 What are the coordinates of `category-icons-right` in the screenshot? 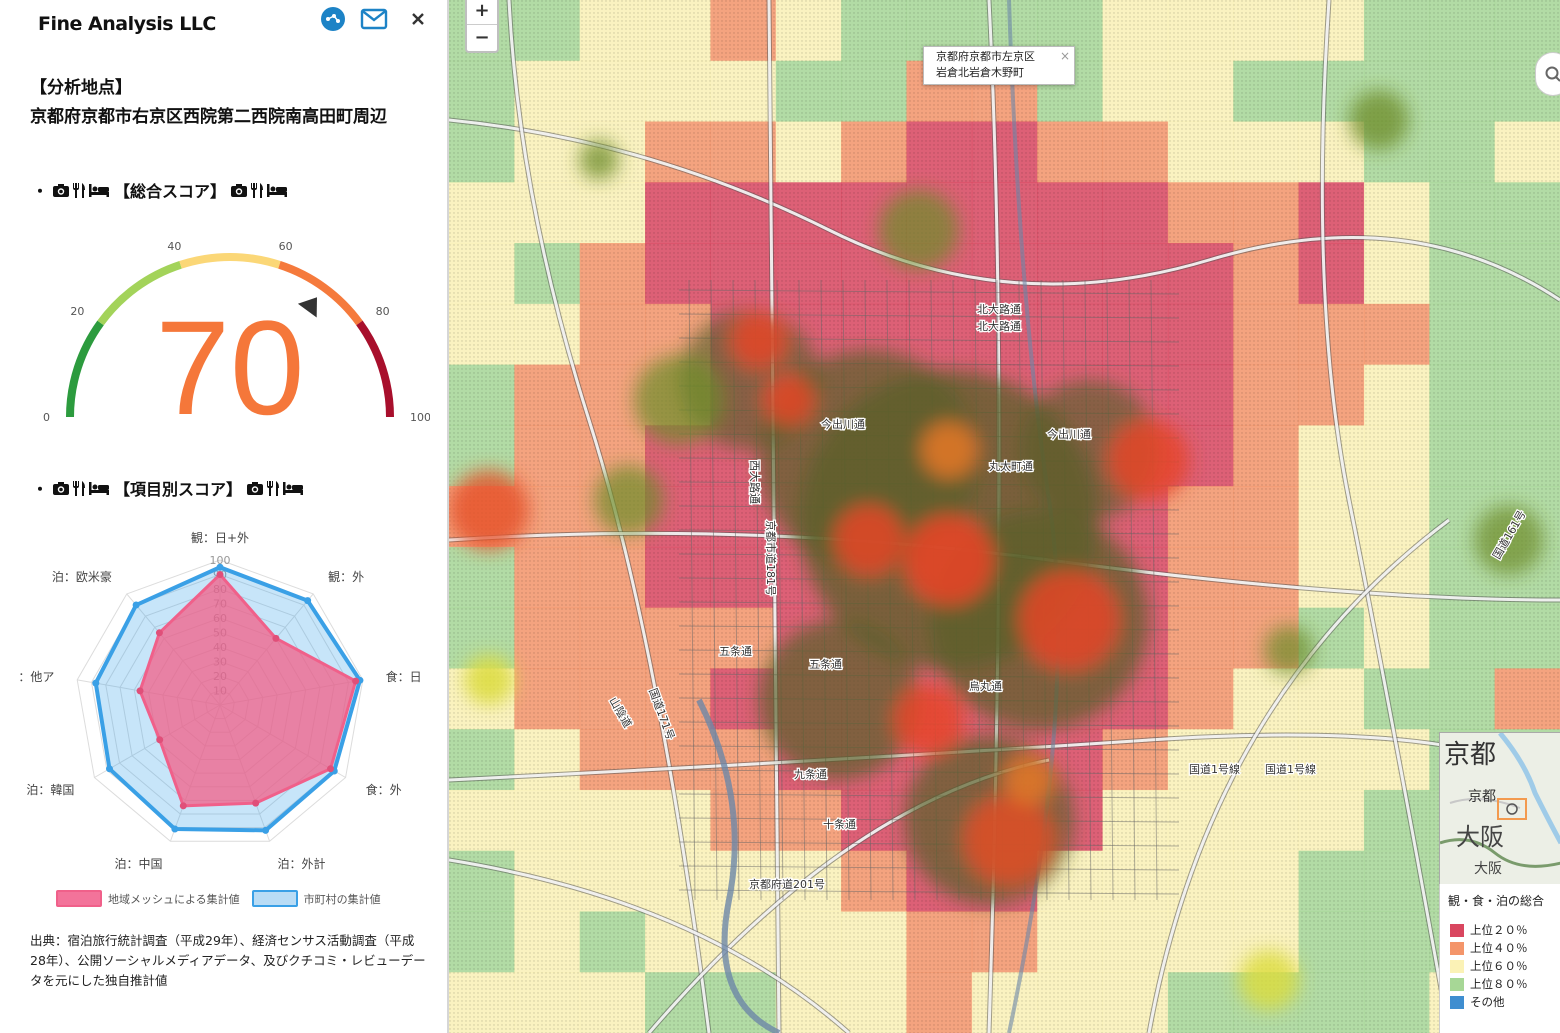 It's located at (275, 488).